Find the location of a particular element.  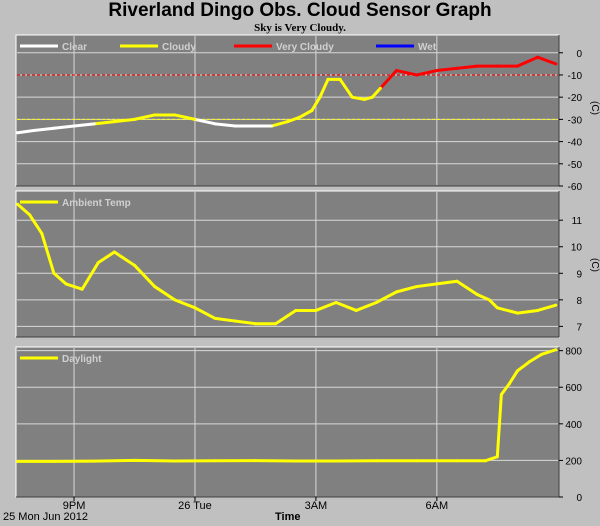

chart-title: Riverland Dingo Obs. Cloud Sensor Graph is located at coordinates (300, 10).